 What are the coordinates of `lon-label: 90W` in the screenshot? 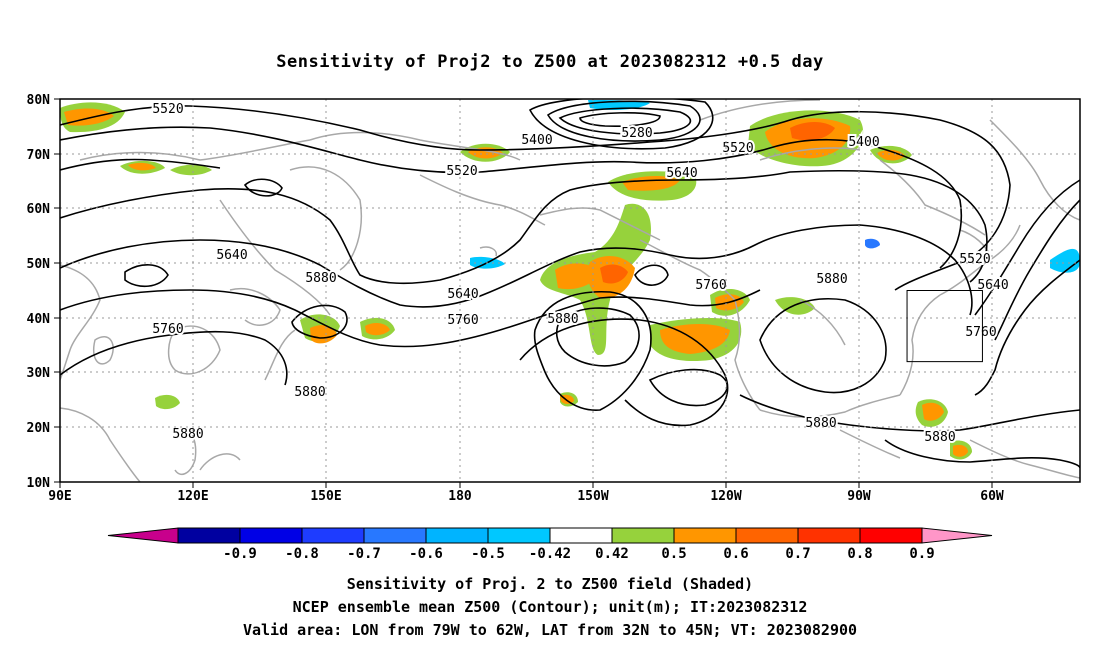 It's located at (859, 496).